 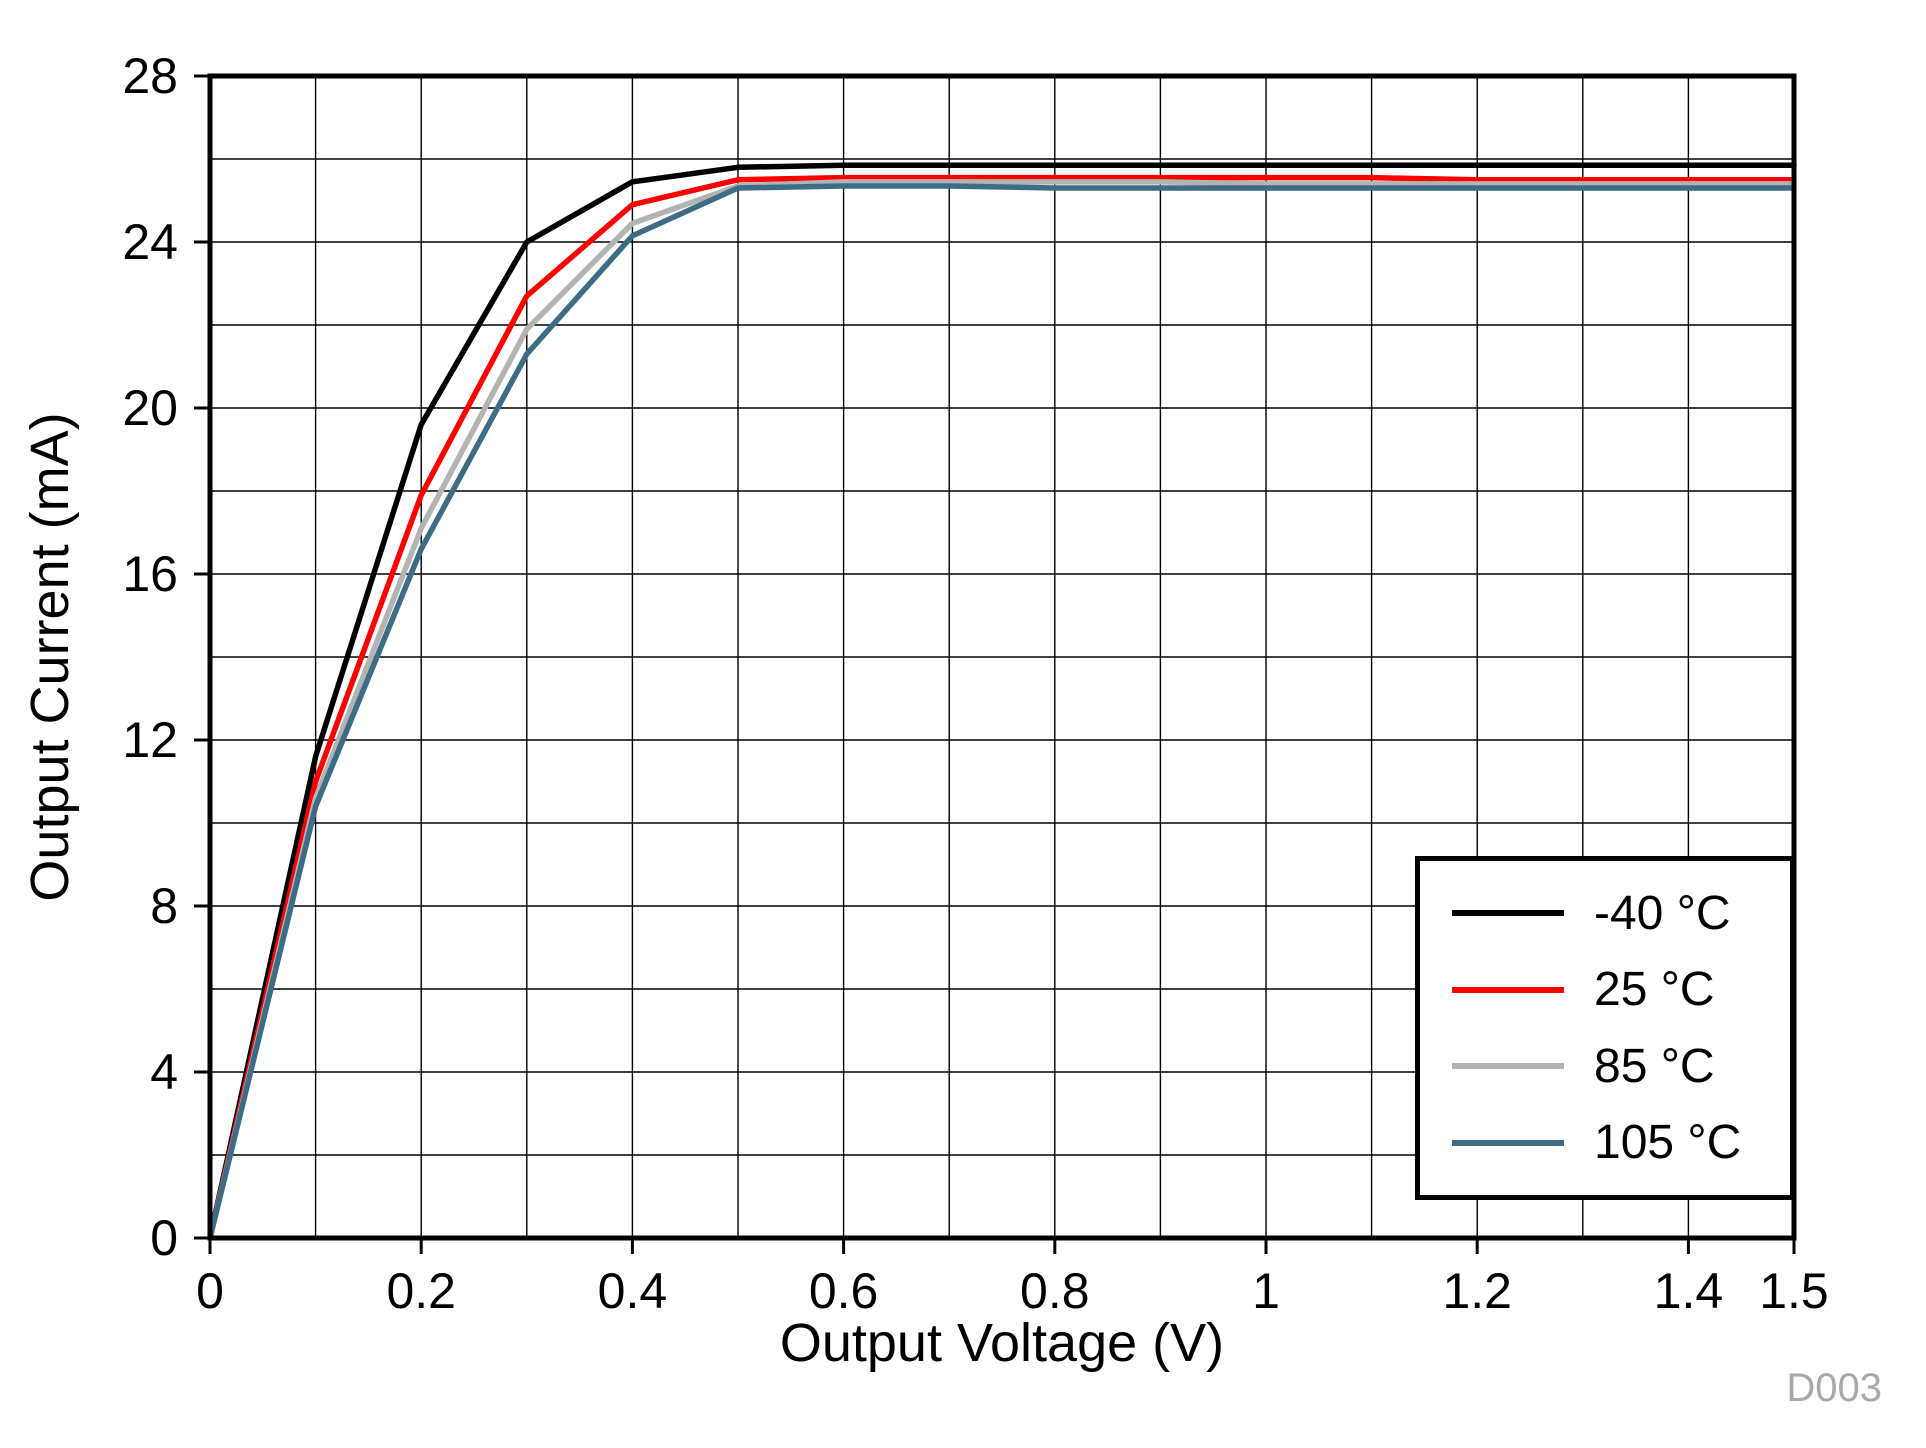 What do you see at coordinates (1002, 1343) in the screenshot?
I see `x-axis-title: Output Voltage (V)` at bounding box center [1002, 1343].